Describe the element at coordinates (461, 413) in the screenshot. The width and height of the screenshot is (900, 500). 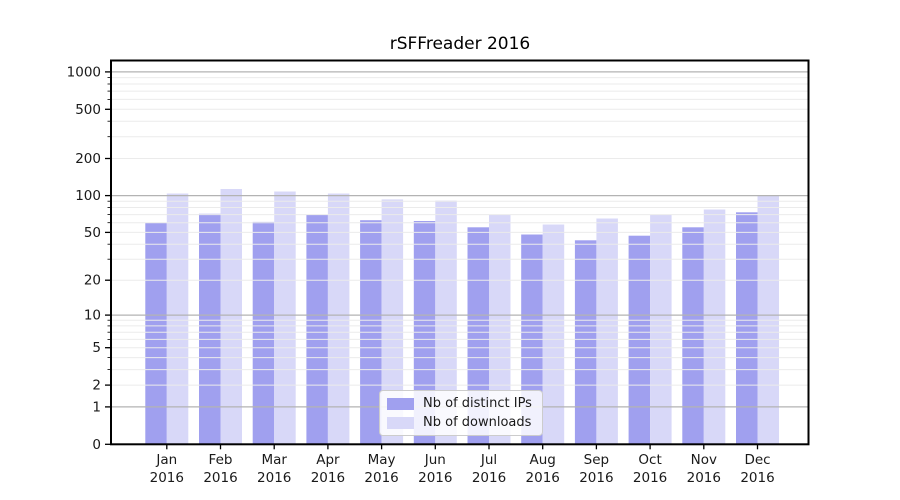
I see `chart-legend: Nb of distinct IPs Nb of downloads` at that location.